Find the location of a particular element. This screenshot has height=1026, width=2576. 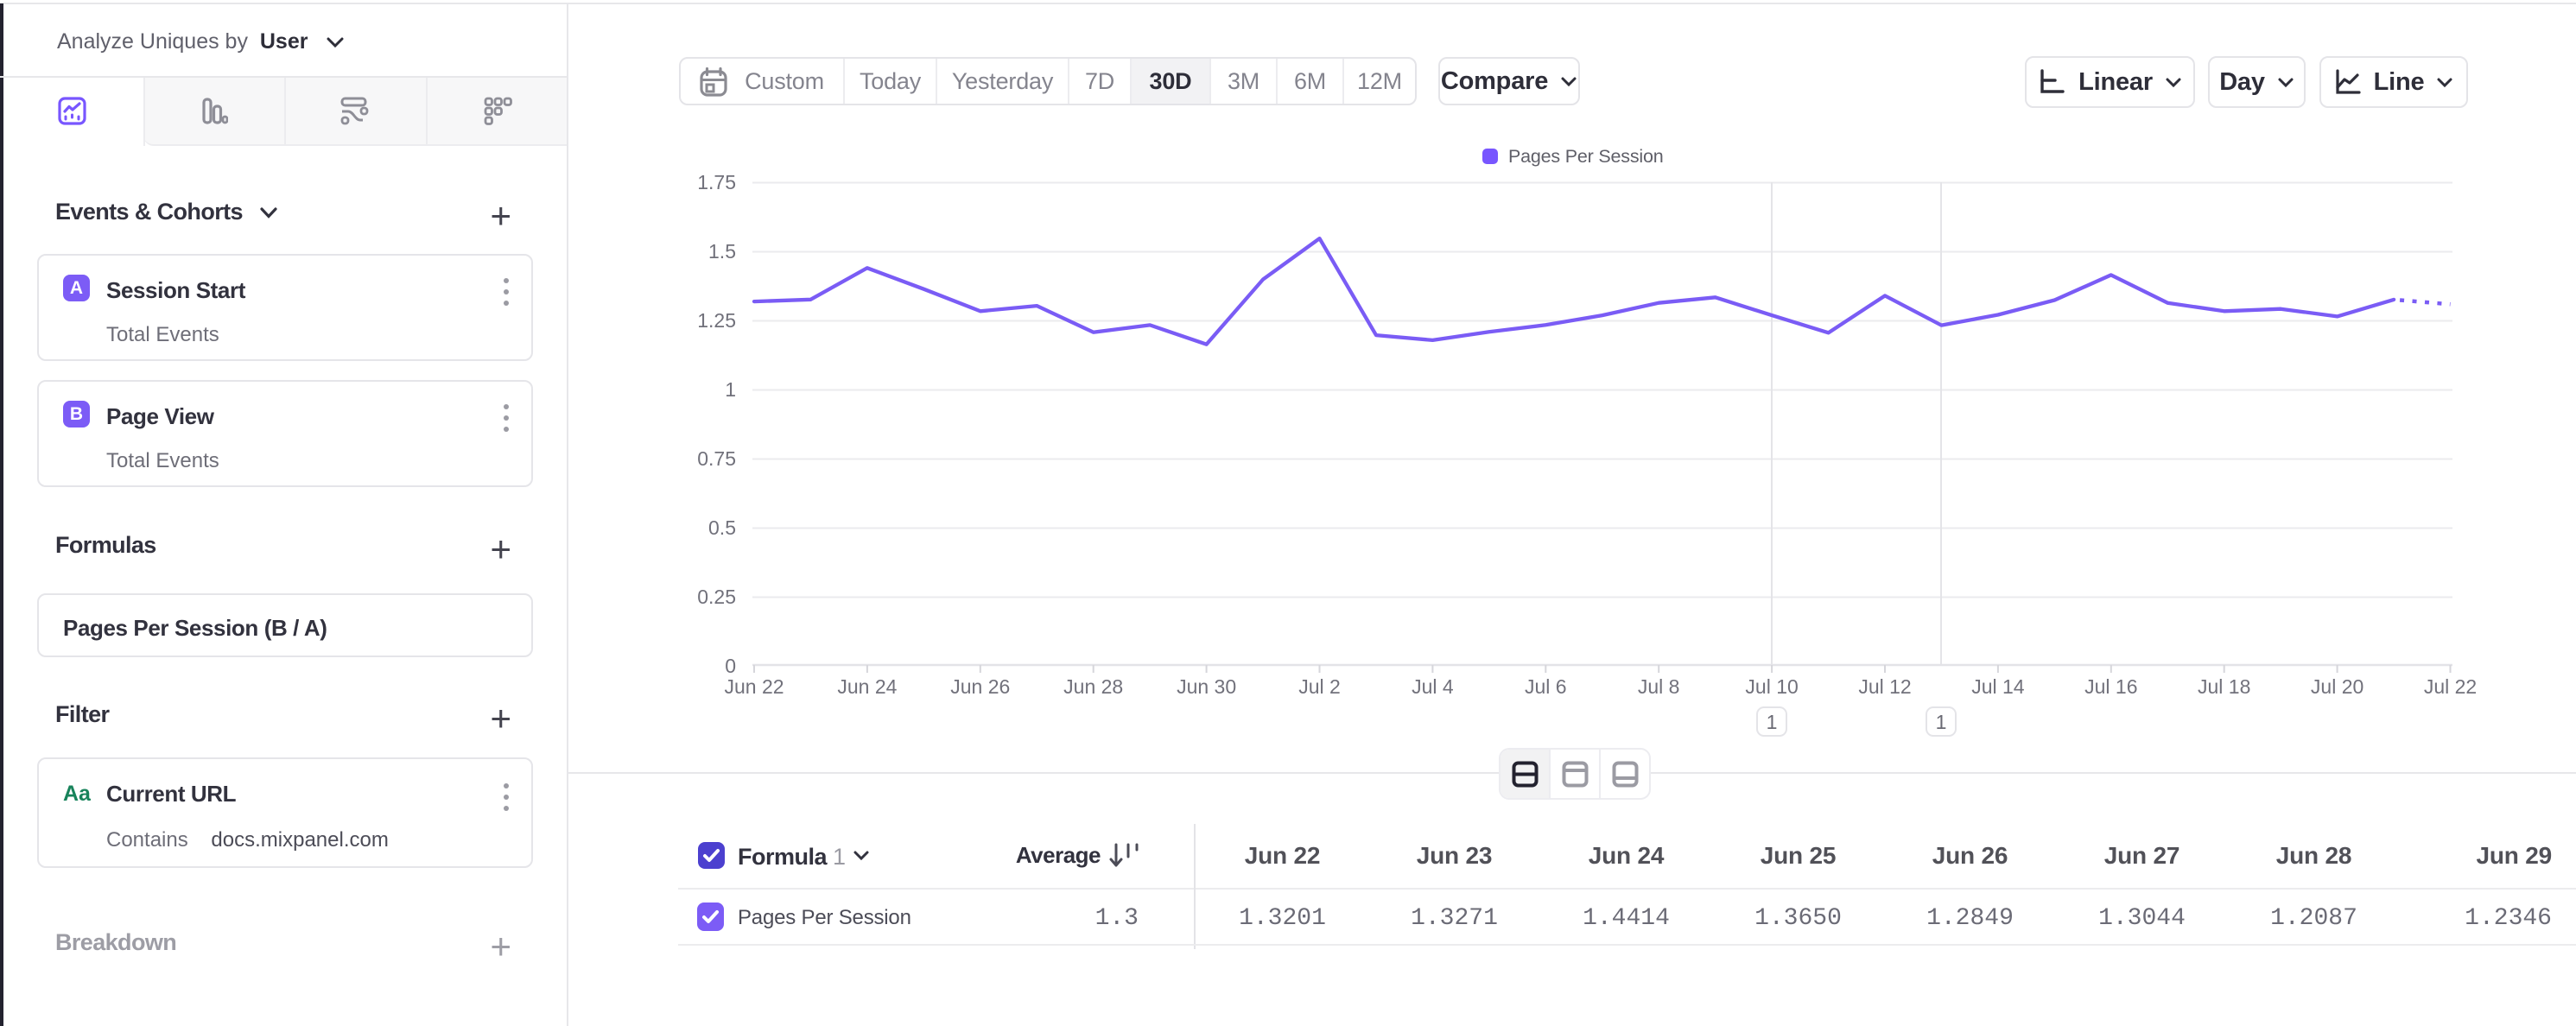

svg-text: Jul 20 is located at coordinates (2337, 686).